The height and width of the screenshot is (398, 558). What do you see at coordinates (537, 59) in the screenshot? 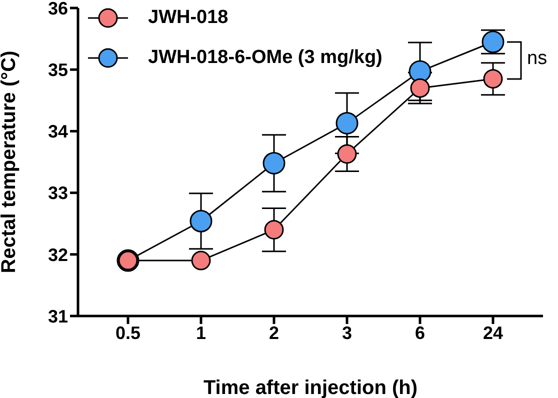
I see `annotation: ns` at bounding box center [537, 59].